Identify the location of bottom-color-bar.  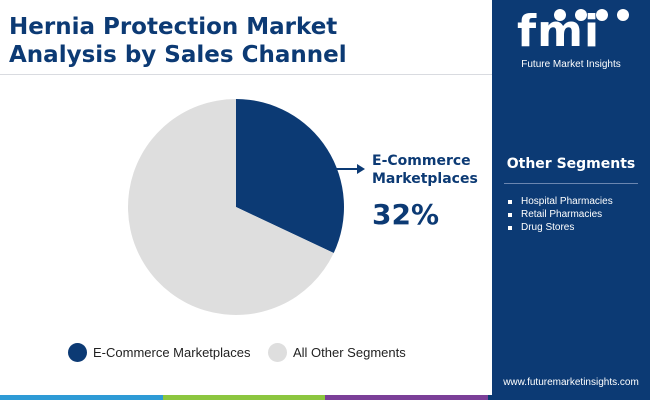
(325, 397).